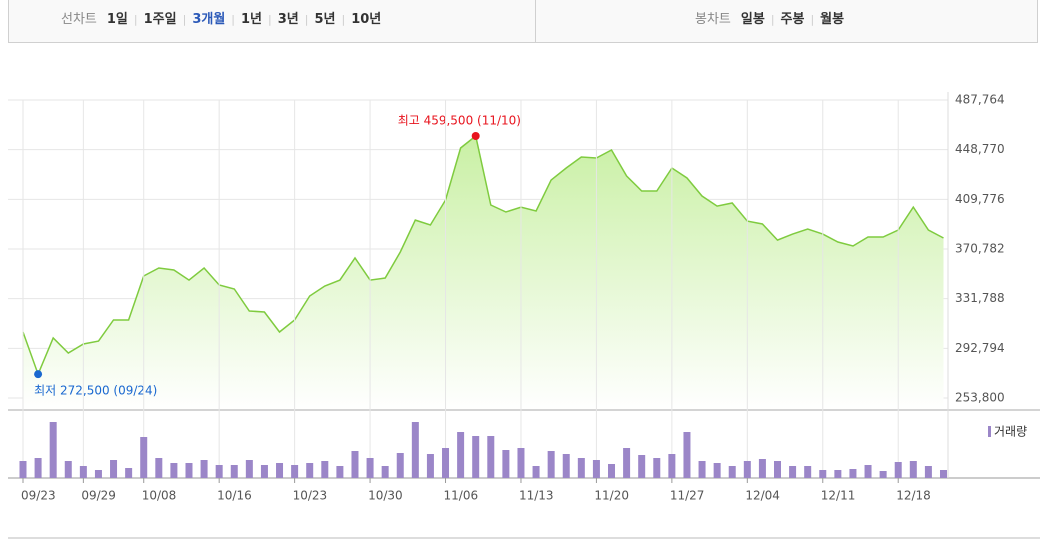 This screenshot has height=540, width=1047. Describe the element at coordinates (980, 298) in the screenshot. I see `y-tick-label: 331,788` at that location.